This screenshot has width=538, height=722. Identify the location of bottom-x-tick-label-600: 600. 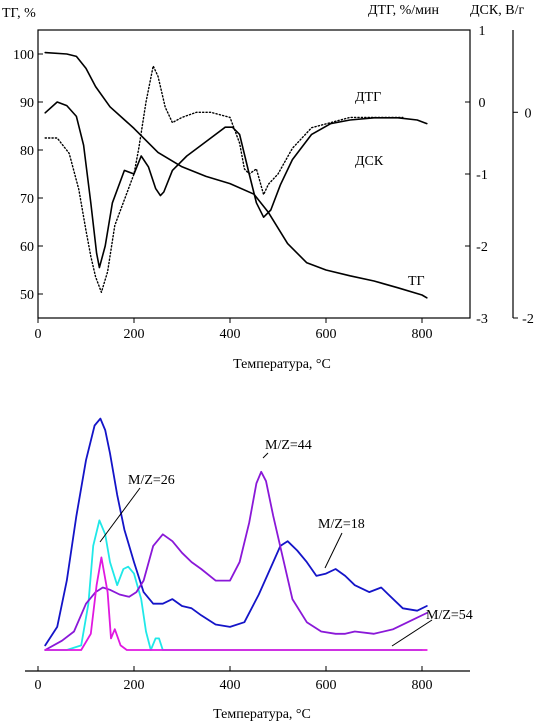
(326, 685).